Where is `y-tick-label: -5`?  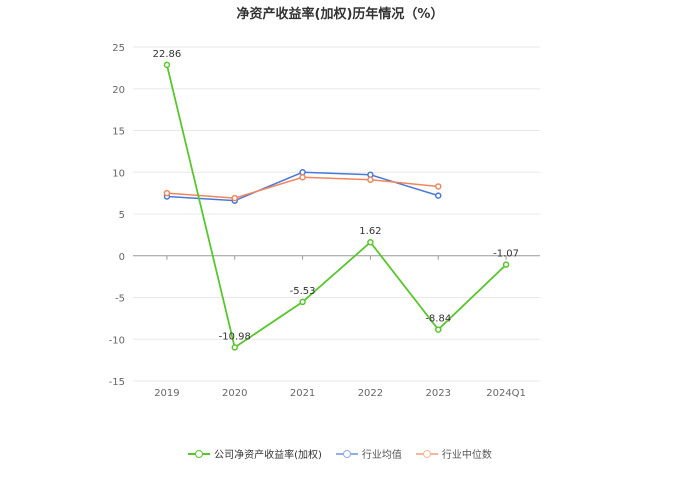
y-tick-label: -5 is located at coordinates (120, 299).